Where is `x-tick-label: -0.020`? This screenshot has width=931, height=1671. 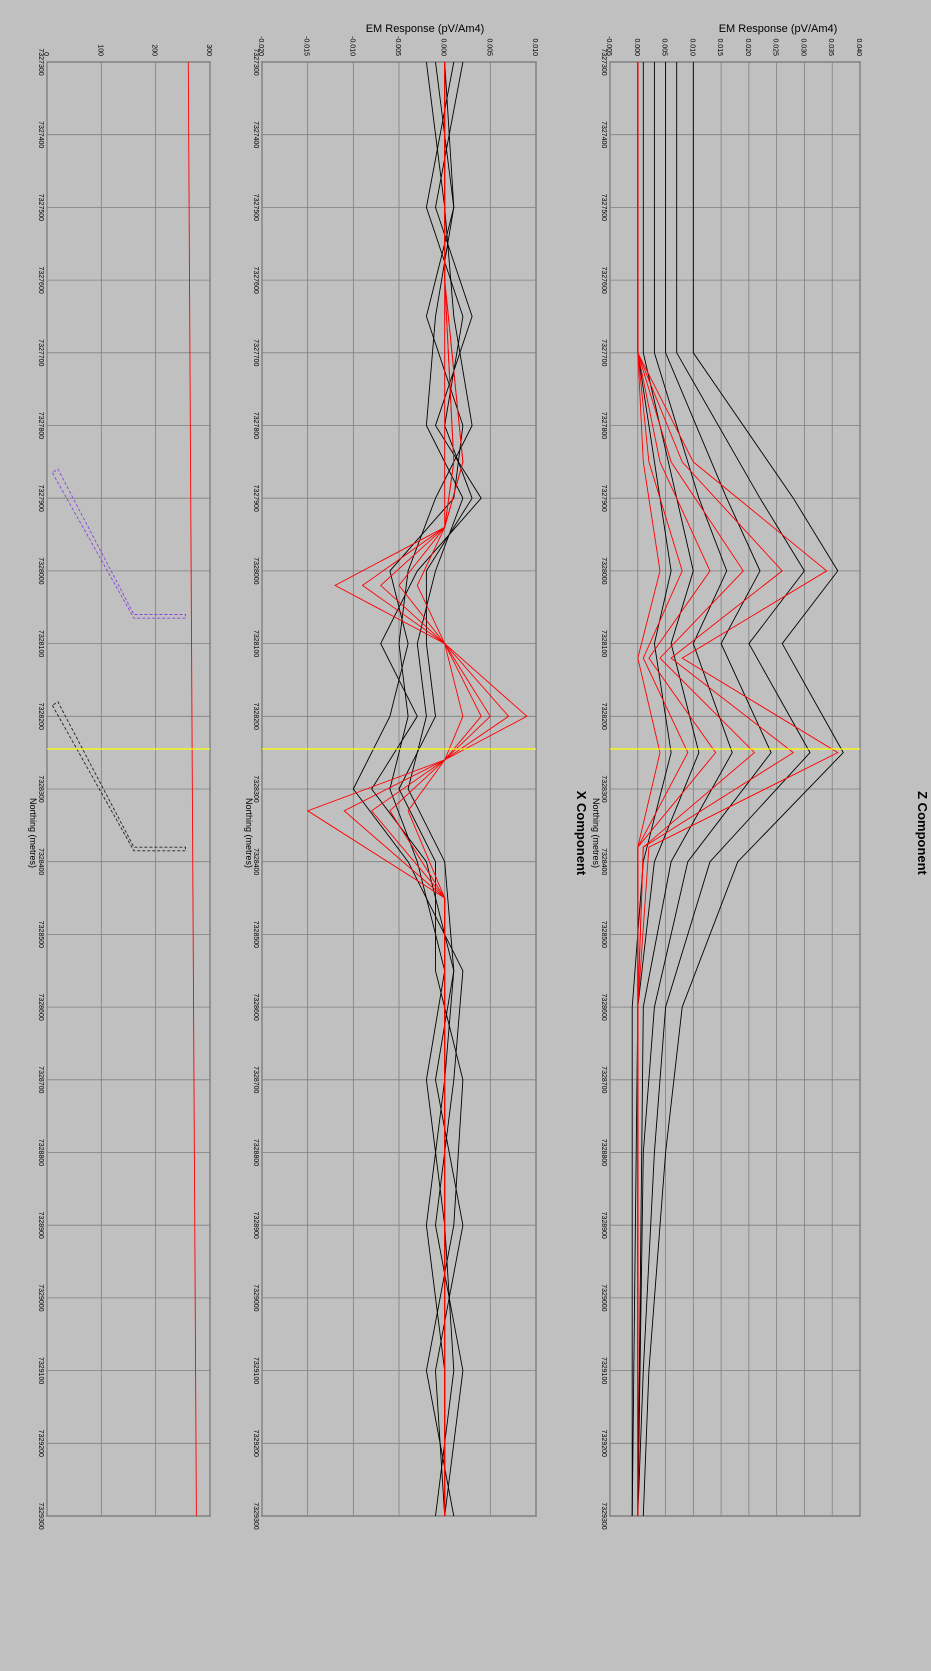 x-tick-label: -0.020 is located at coordinates (260, 46).